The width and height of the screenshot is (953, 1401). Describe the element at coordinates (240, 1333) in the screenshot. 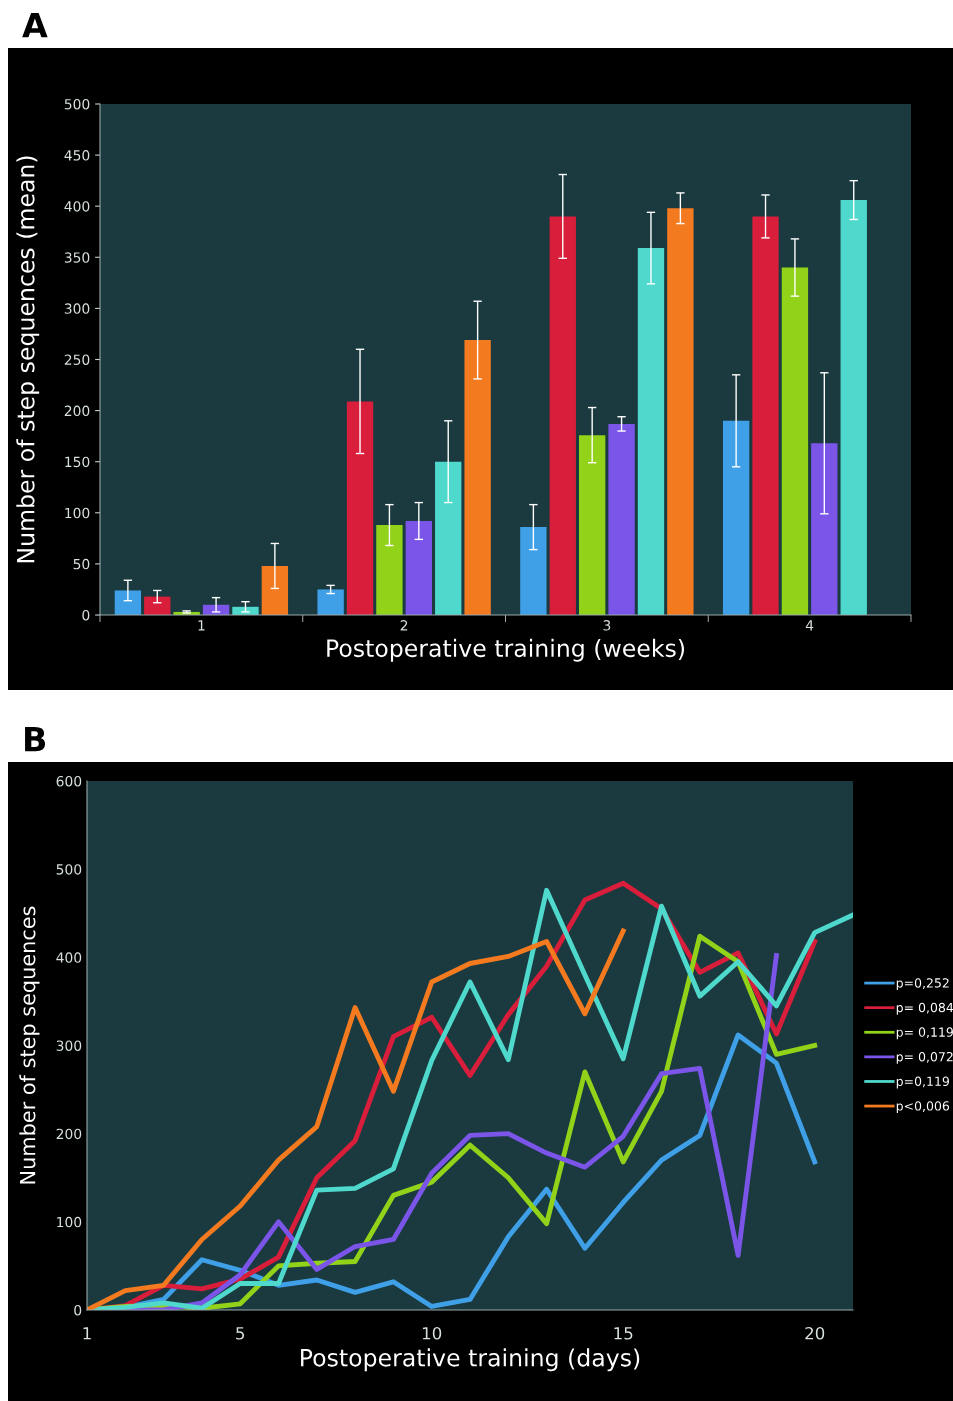

I see `x-tick-label: 5` at that location.